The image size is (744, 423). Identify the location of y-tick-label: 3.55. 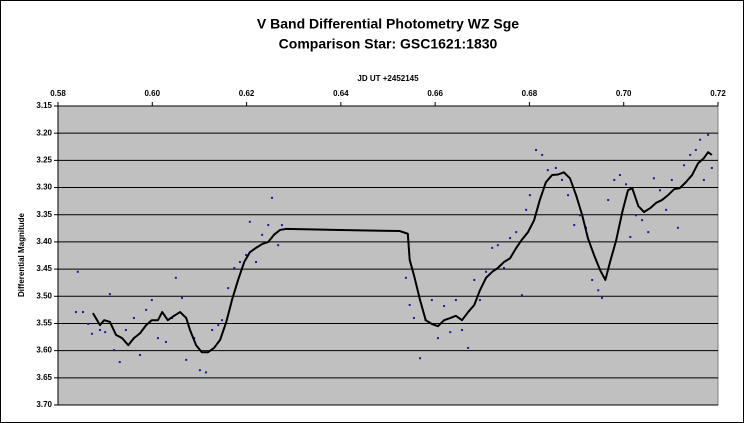
(44, 323).